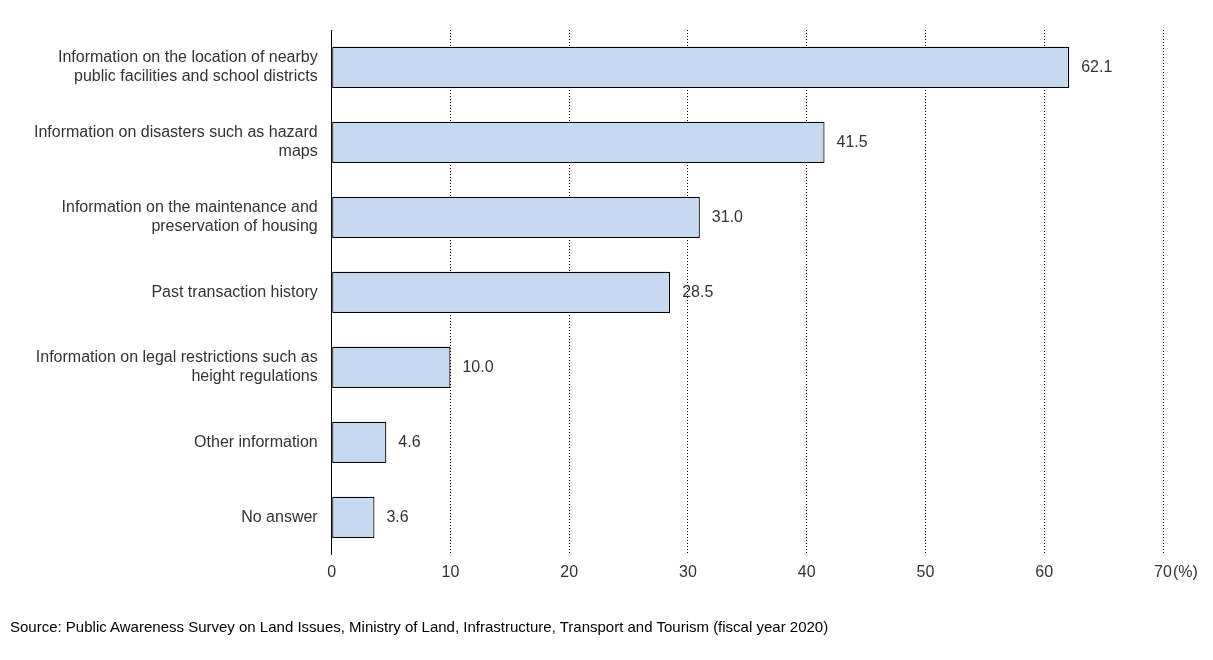  What do you see at coordinates (189, 216) in the screenshot?
I see `y-tick-label: Information on the maintenance and preservation of housing` at bounding box center [189, 216].